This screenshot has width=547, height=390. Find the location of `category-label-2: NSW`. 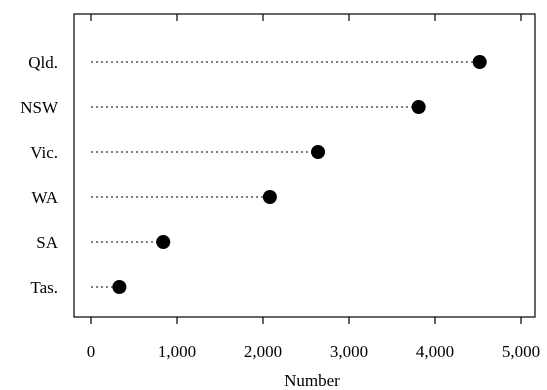

category-label-2: NSW is located at coordinates (39, 107).